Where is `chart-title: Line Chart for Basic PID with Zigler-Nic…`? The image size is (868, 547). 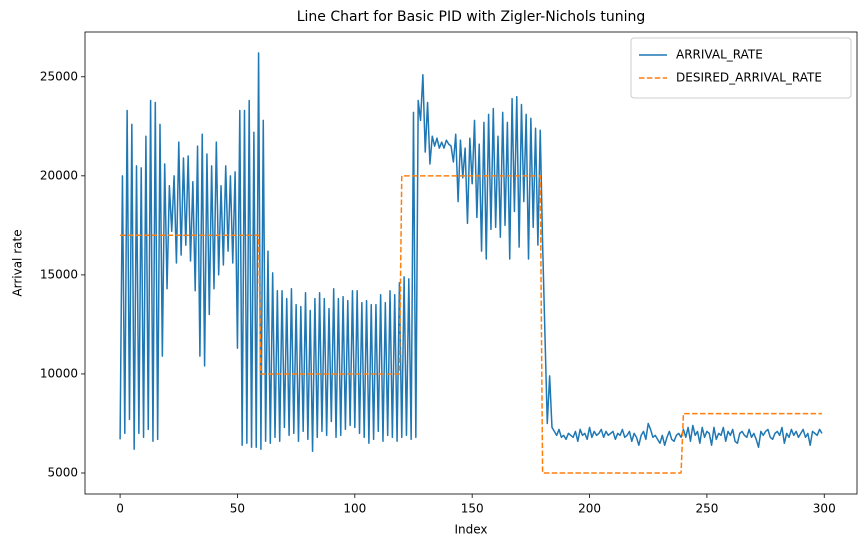
chart-title: Line Chart for Basic PID with Zigler-Nic… is located at coordinates (471, 17).